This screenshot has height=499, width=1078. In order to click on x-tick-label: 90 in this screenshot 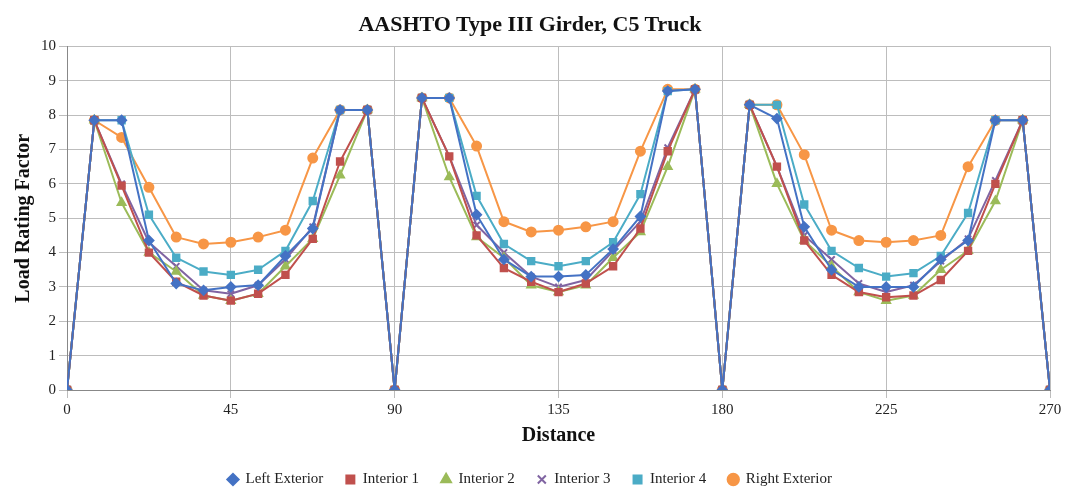, I will do `click(395, 408)`.